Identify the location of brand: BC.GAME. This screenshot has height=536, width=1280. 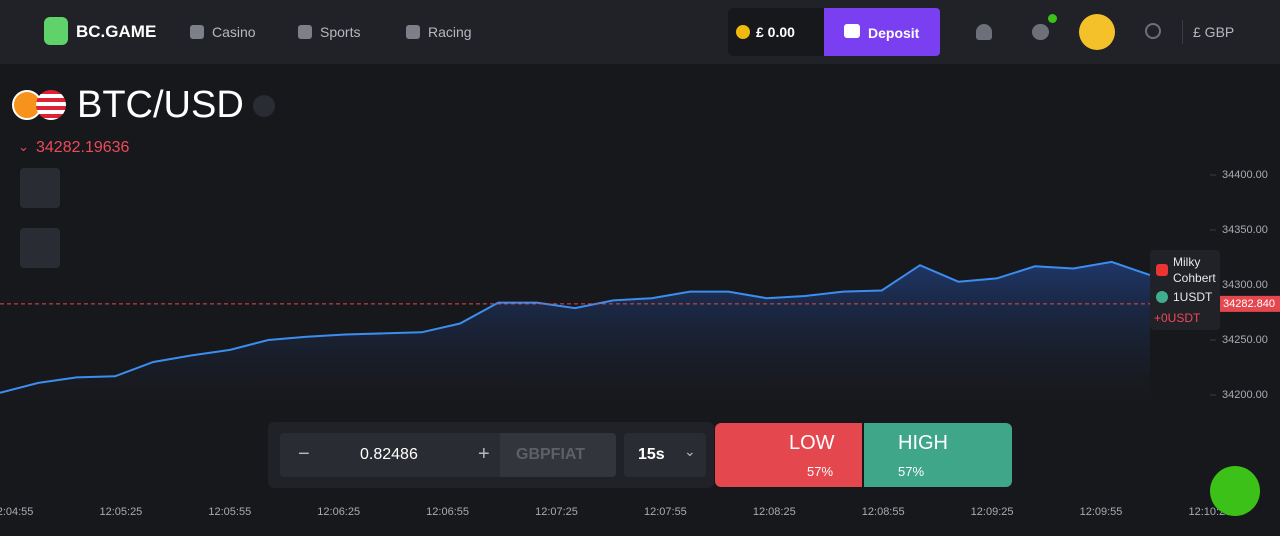
(116, 31).